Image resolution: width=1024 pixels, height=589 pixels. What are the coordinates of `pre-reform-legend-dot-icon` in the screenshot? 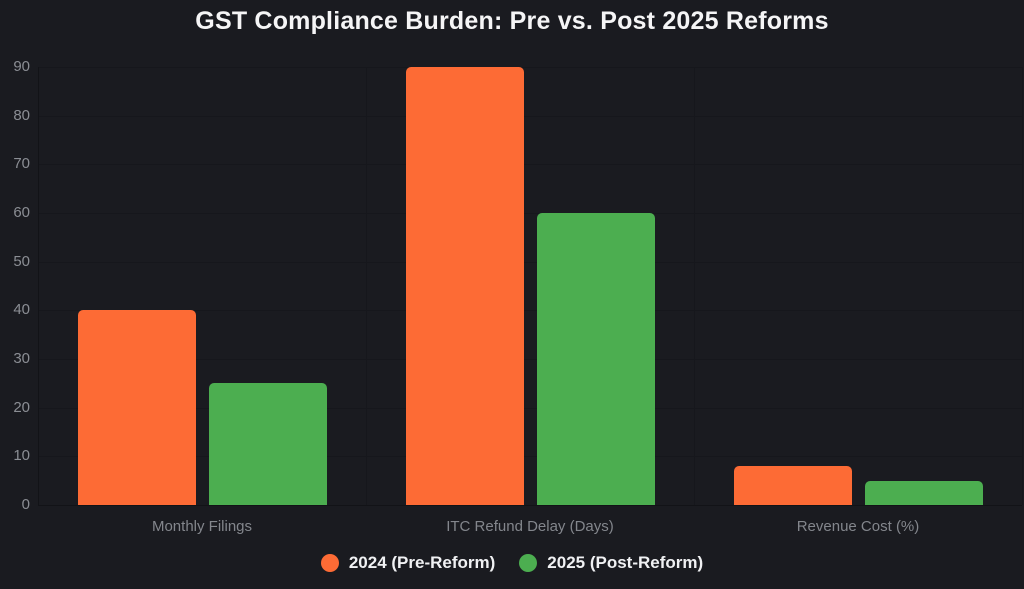 It's located at (329, 563).